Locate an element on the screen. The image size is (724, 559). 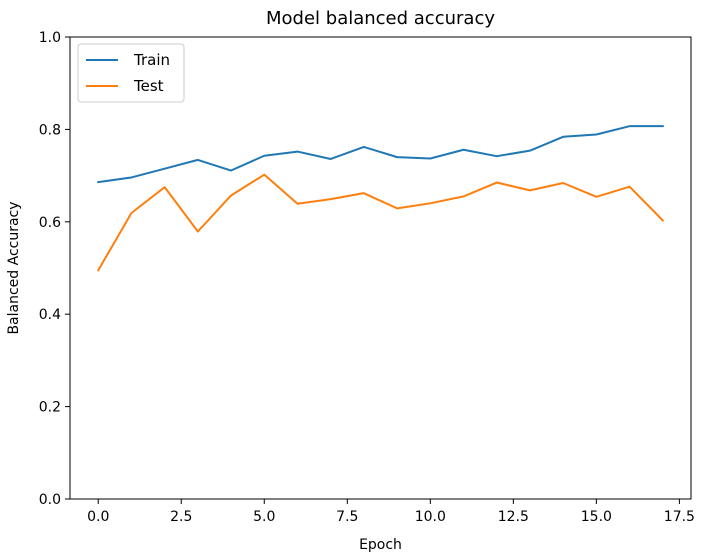
chart-title: Model balanced accuracy is located at coordinates (380, 18).